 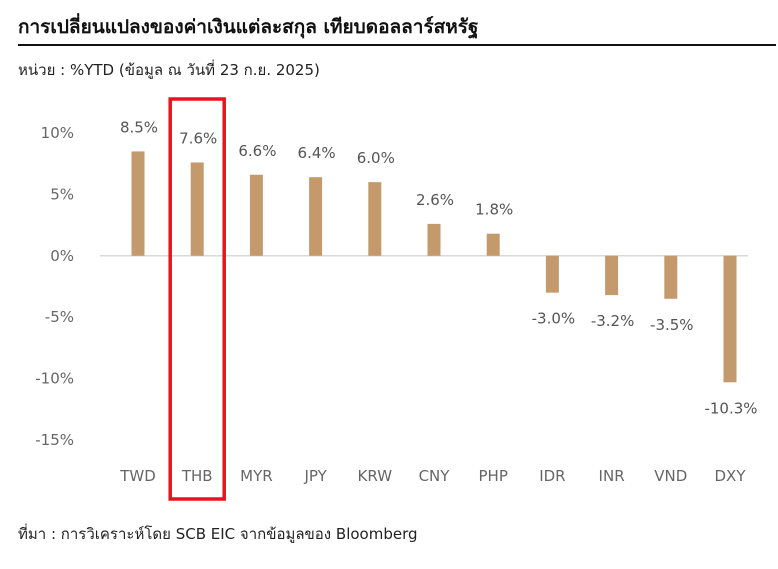 What do you see at coordinates (315, 476) in the screenshot?
I see `x-category-jpy: JPY` at bounding box center [315, 476].